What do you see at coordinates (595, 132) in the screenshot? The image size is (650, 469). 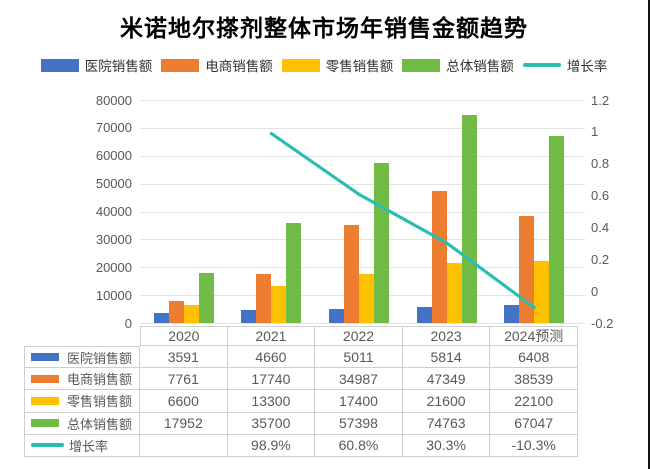 I see `secondary-axis-tick-label: 1` at bounding box center [595, 132].